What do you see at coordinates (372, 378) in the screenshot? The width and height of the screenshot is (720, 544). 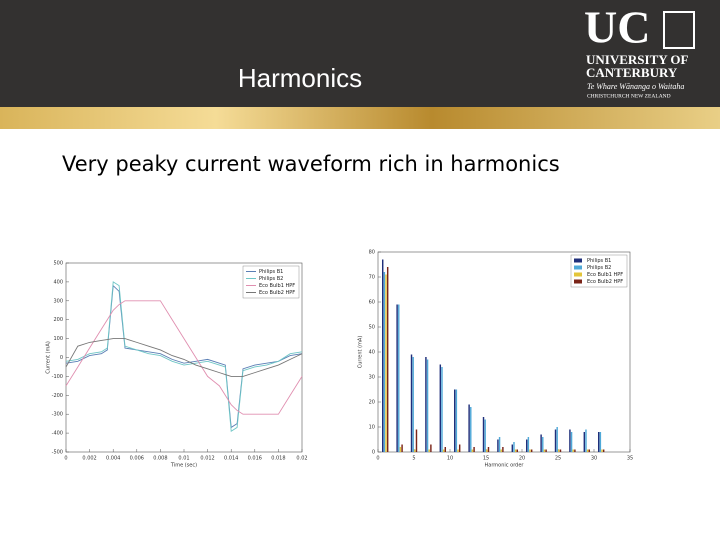 I see `y-tick-label: 30` at bounding box center [372, 378].